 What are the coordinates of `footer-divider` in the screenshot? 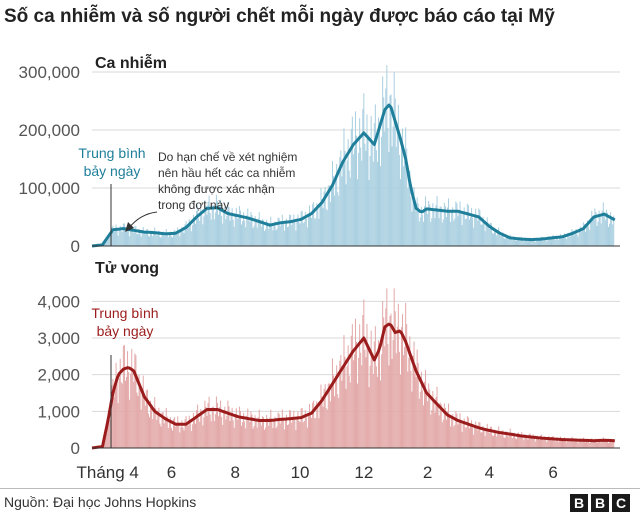 It's located at (320, 488).